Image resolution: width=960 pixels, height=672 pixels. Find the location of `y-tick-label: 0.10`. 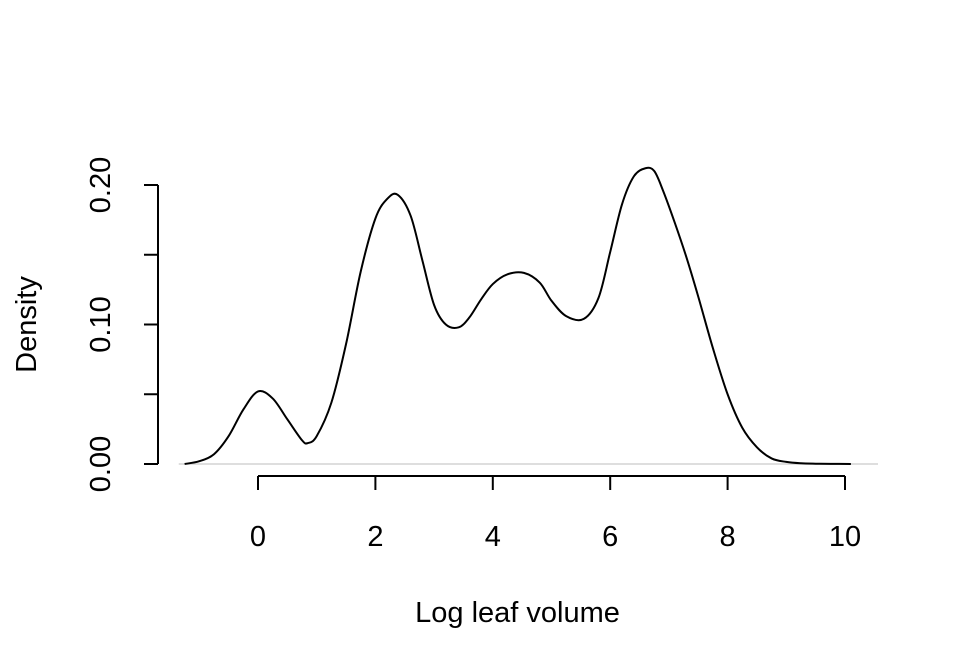

y-tick-label: 0.10 is located at coordinates (101, 324).